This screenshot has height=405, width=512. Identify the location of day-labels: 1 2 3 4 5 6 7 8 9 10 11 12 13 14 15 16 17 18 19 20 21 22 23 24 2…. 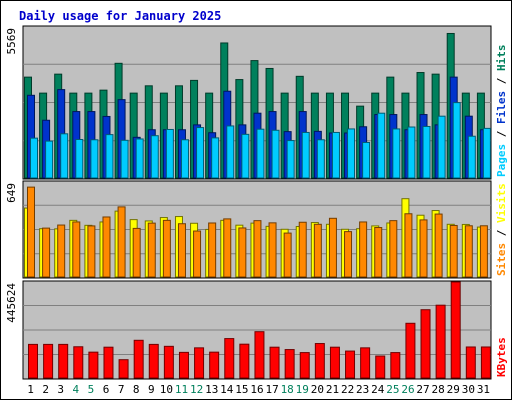
(258, 389).